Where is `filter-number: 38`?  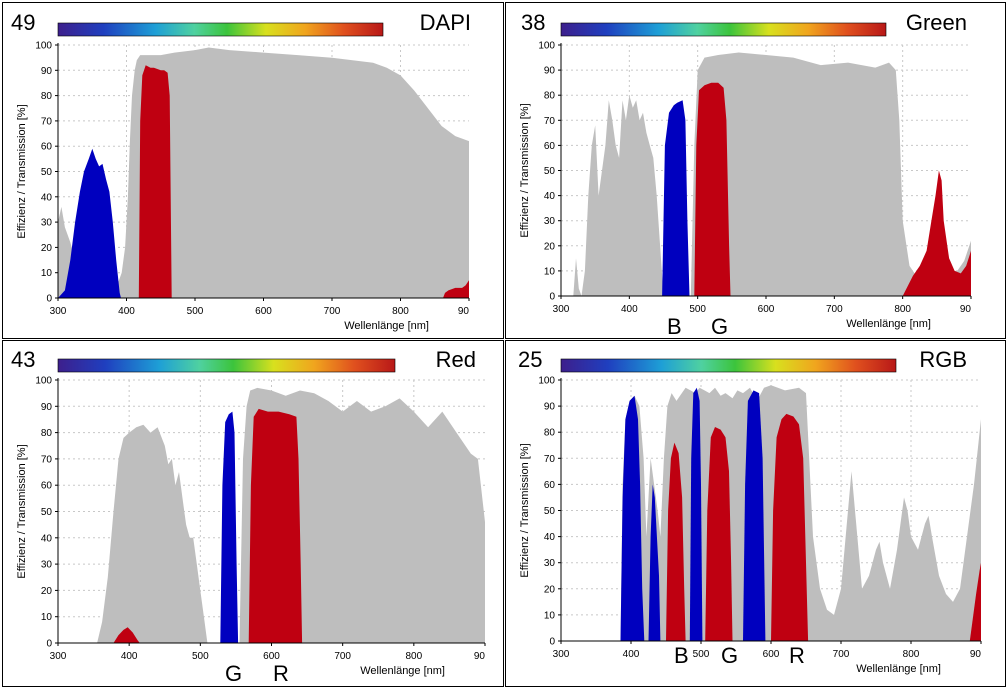
filter-number: 38 is located at coordinates (533, 22).